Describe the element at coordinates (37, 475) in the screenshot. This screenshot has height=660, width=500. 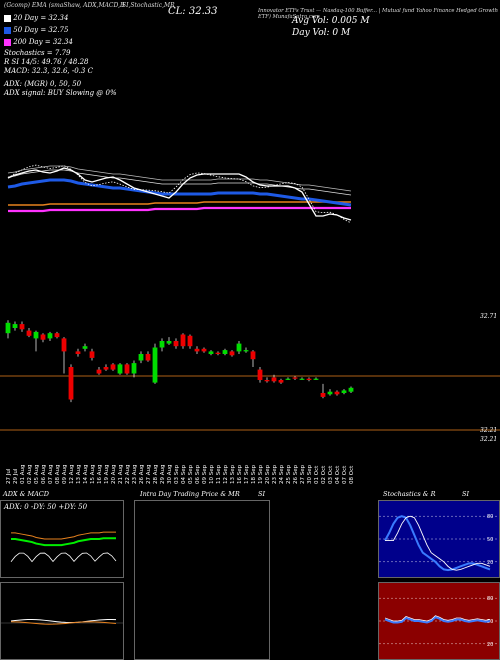
I see `date-tick-label: 05 Aug` at that location.